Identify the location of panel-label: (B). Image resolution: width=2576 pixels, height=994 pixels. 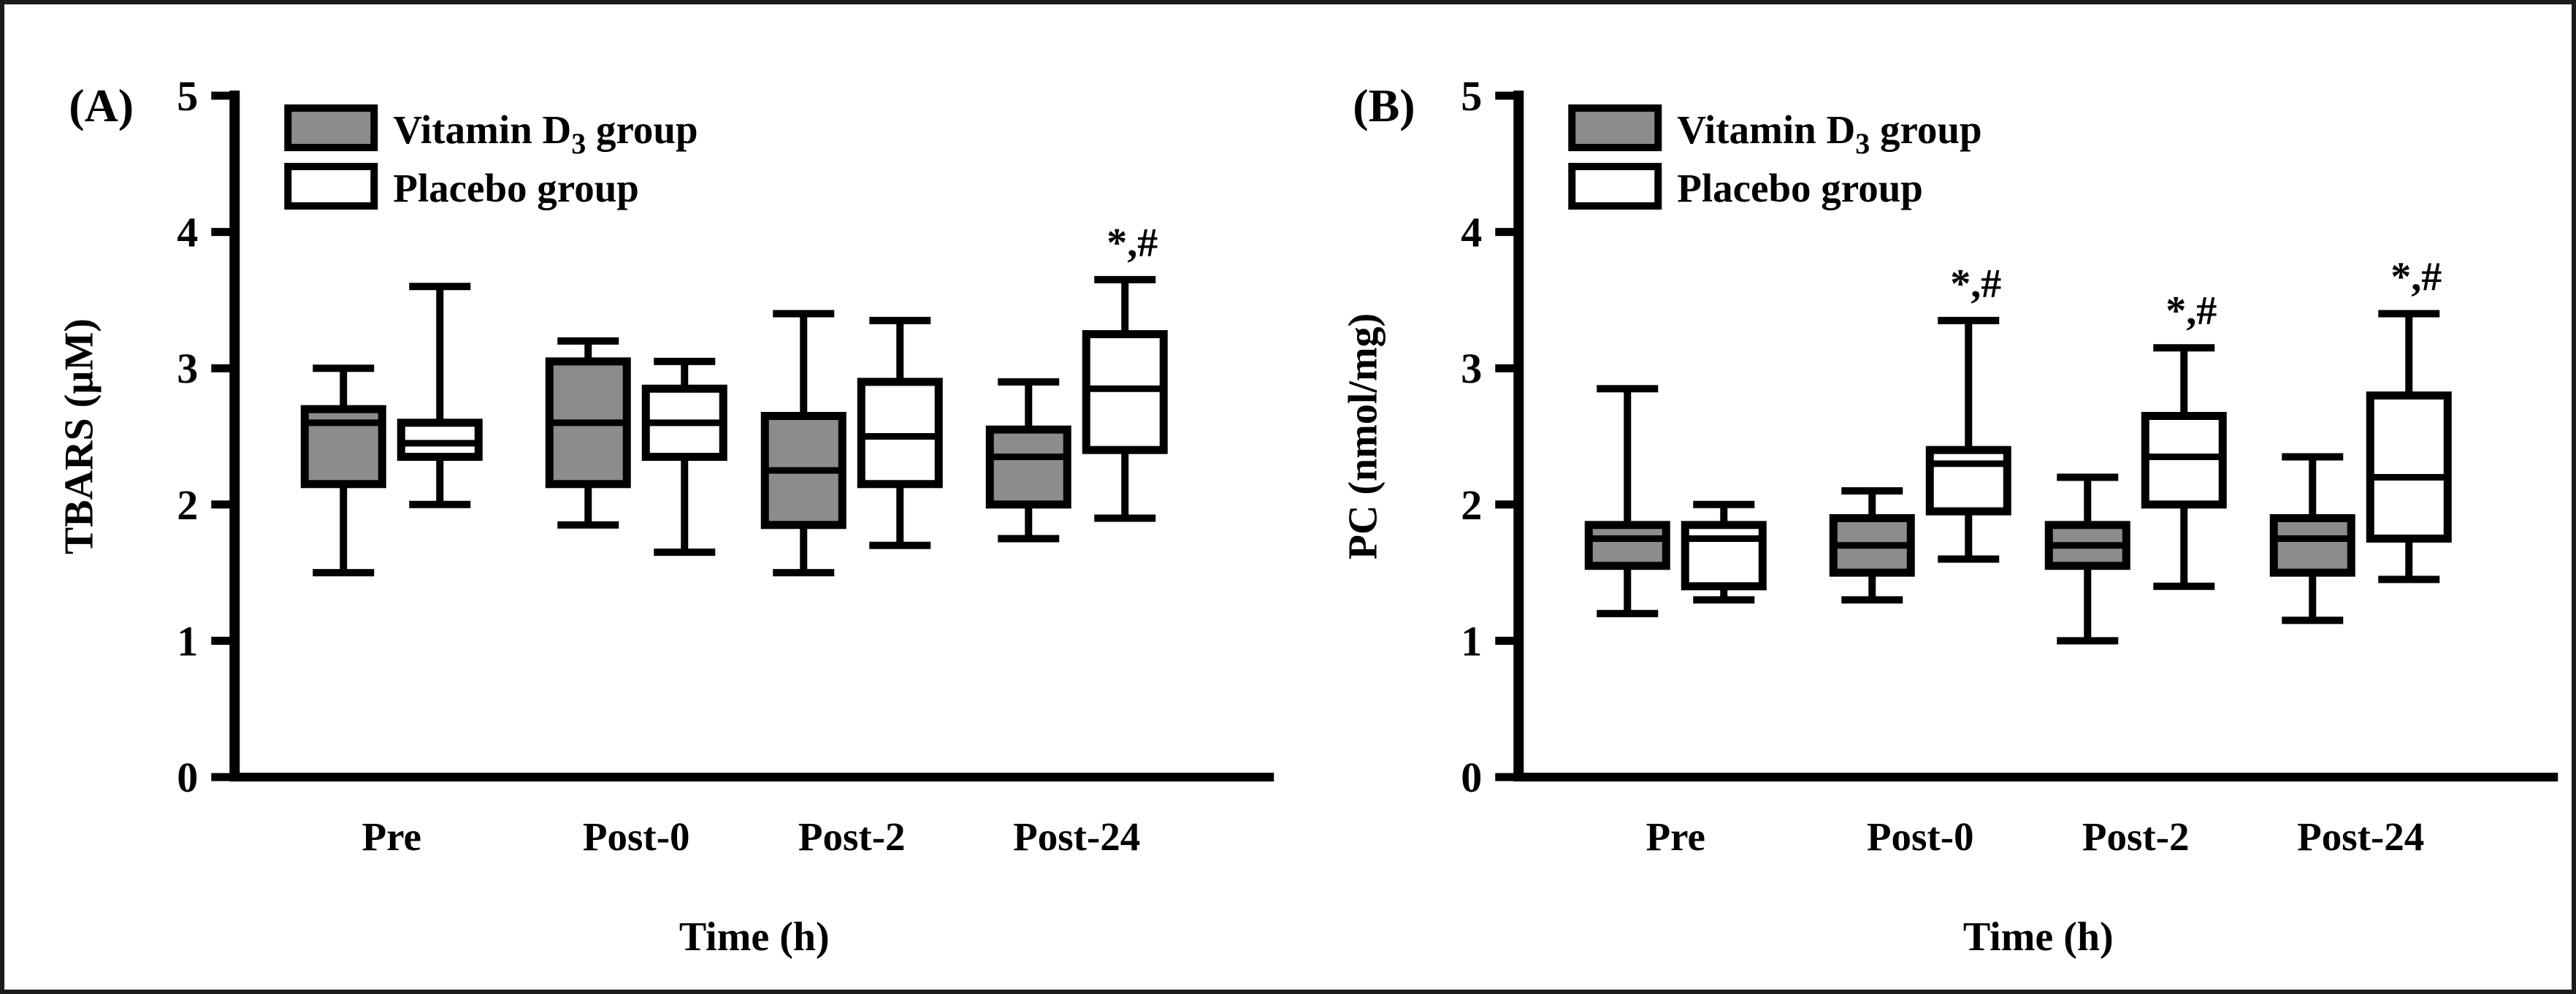
(1384, 105).